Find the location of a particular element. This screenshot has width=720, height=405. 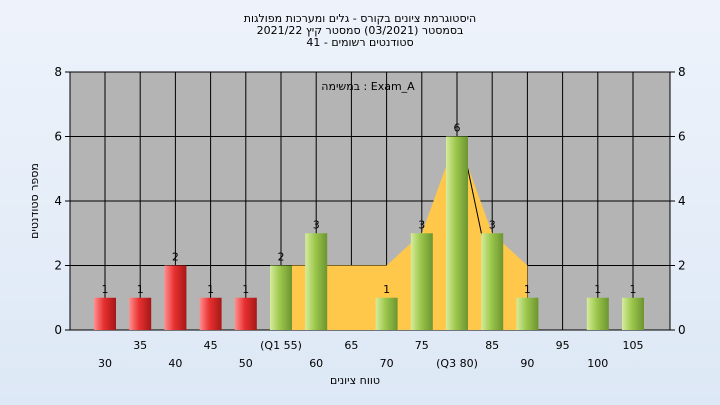

x-tick-label: (Q1 55) is located at coordinates (281, 345).